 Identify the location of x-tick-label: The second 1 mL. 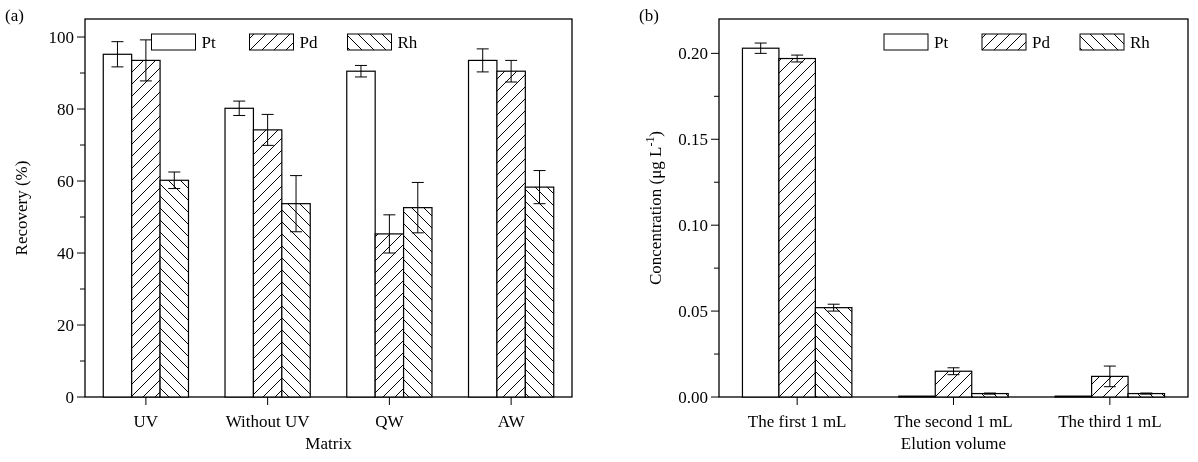
(953, 421).